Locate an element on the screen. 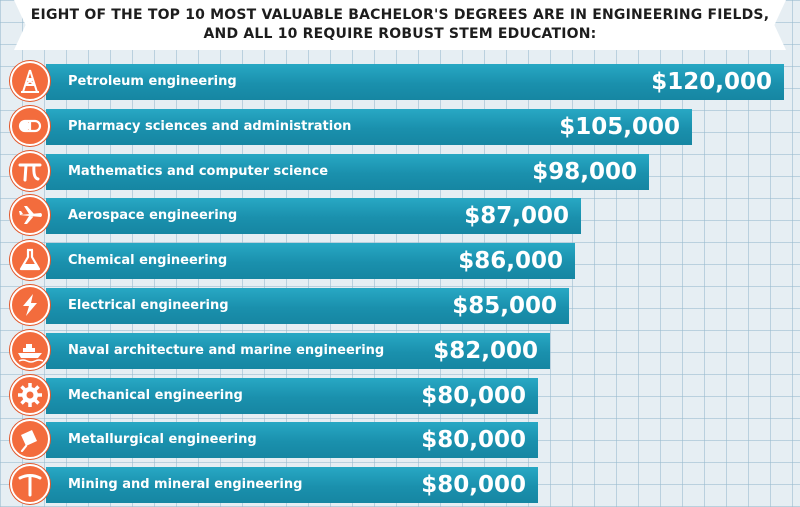 The image size is (800, 507). bar-category-label: Electrical engineering is located at coordinates (148, 305).